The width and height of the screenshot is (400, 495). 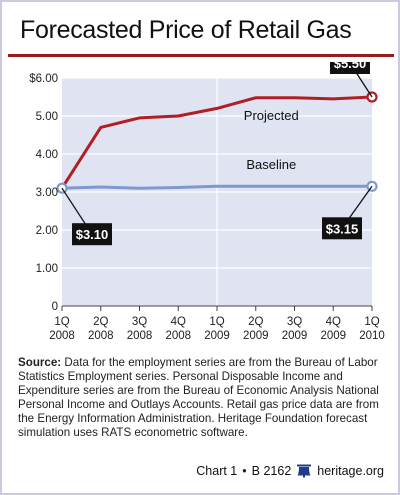 What do you see at coordinates (350, 471) in the screenshot?
I see `heritage-site: heritage.org` at bounding box center [350, 471].